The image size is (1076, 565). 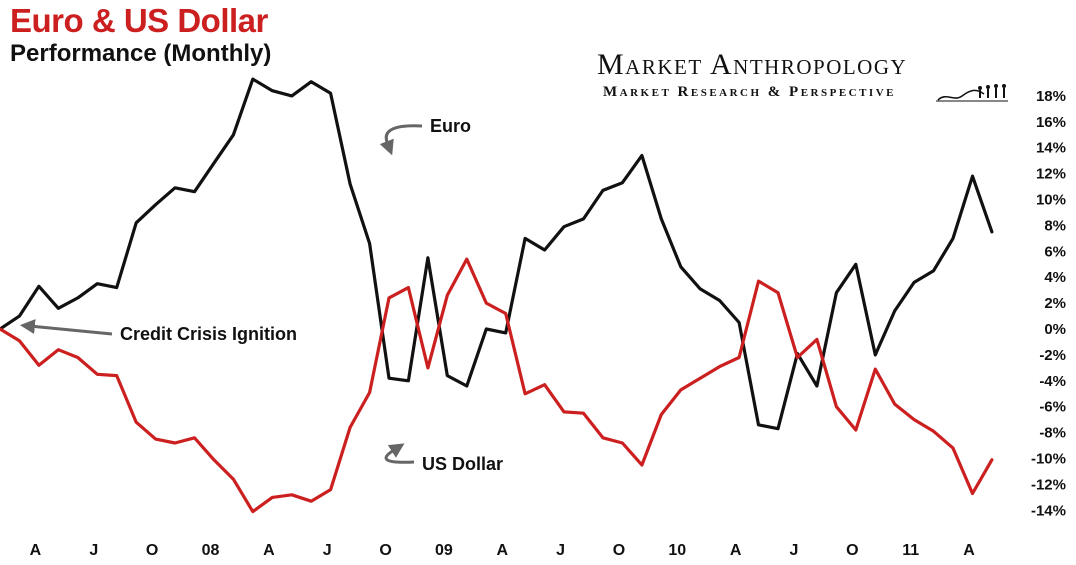 What do you see at coordinates (1051, 200) in the screenshot?
I see `y-tick-label: 10%` at bounding box center [1051, 200].